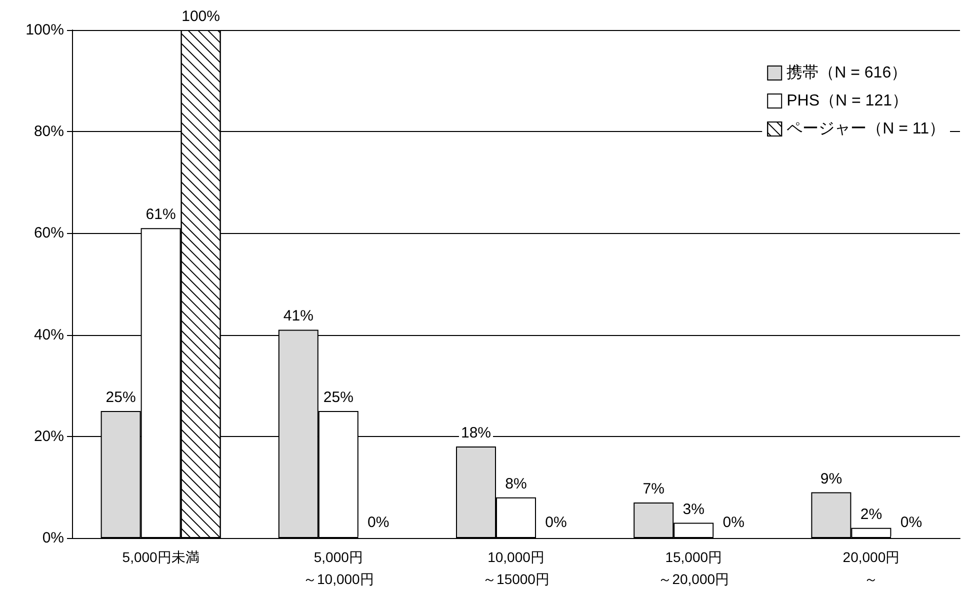 Image resolution: width=978 pixels, height=599 pixels. What do you see at coordinates (161, 557) in the screenshot?
I see `x-tick-label: 5,000円未満` at bounding box center [161, 557].